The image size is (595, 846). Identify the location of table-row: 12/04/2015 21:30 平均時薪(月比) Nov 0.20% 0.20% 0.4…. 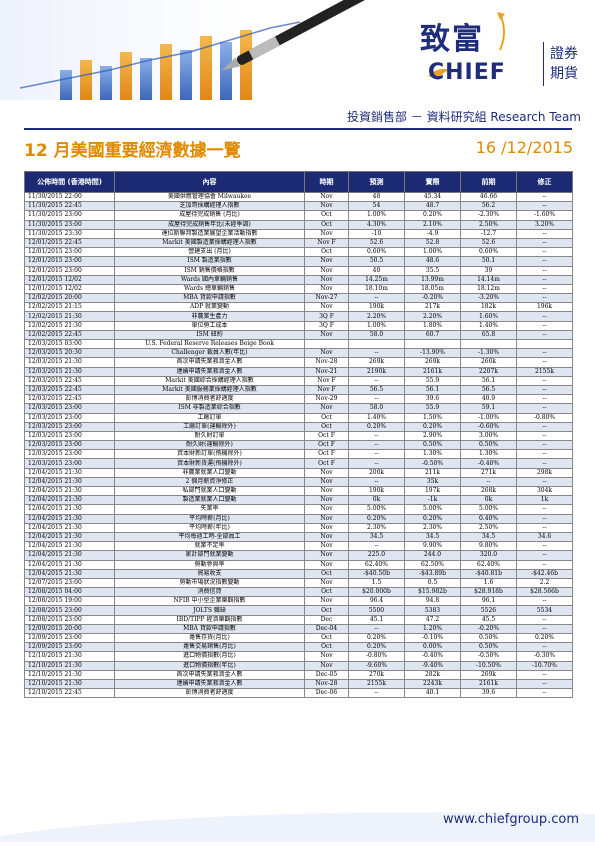
(298, 518).